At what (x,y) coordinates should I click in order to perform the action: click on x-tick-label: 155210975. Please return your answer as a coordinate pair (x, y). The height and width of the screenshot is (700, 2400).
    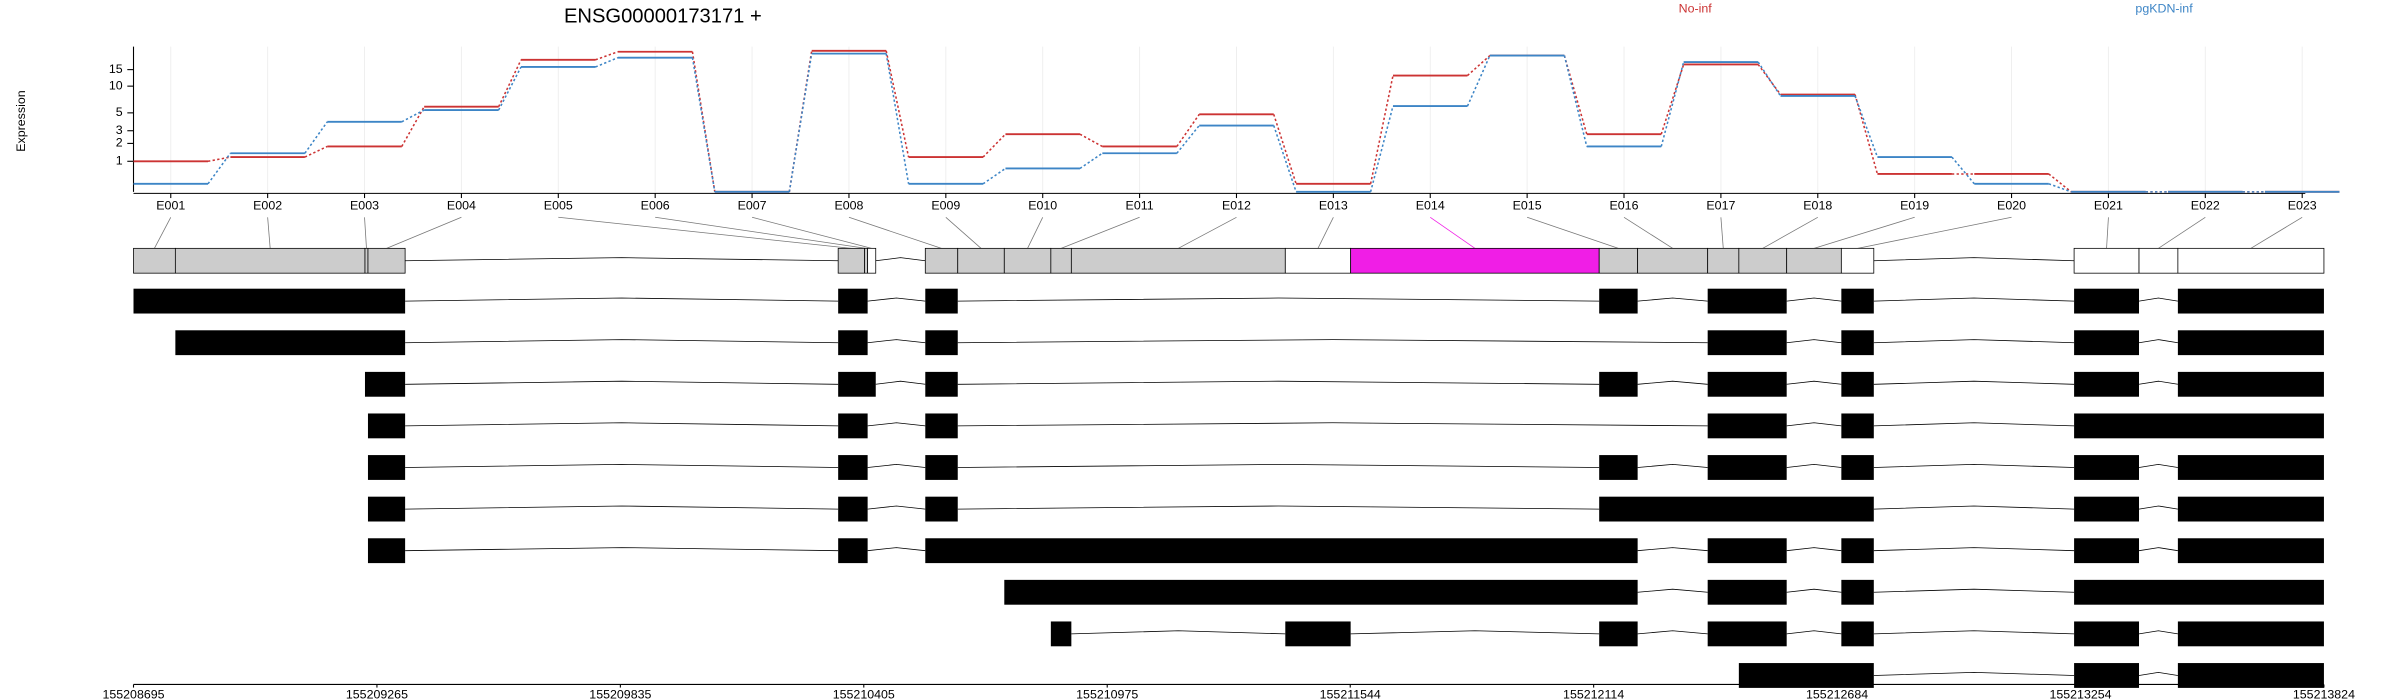
    Looking at the image, I should click on (1107, 694).